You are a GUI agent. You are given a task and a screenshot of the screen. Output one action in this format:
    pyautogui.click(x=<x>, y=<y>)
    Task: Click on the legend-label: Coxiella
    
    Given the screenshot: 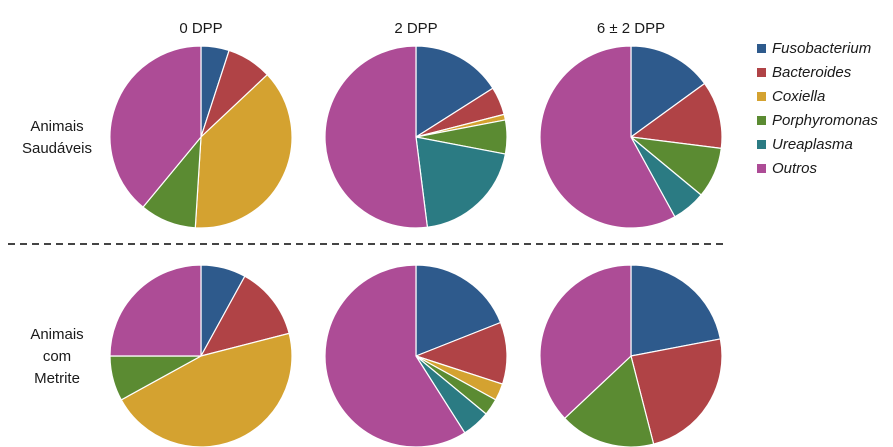 What is the action you would take?
    pyautogui.click(x=798, y=96)
    